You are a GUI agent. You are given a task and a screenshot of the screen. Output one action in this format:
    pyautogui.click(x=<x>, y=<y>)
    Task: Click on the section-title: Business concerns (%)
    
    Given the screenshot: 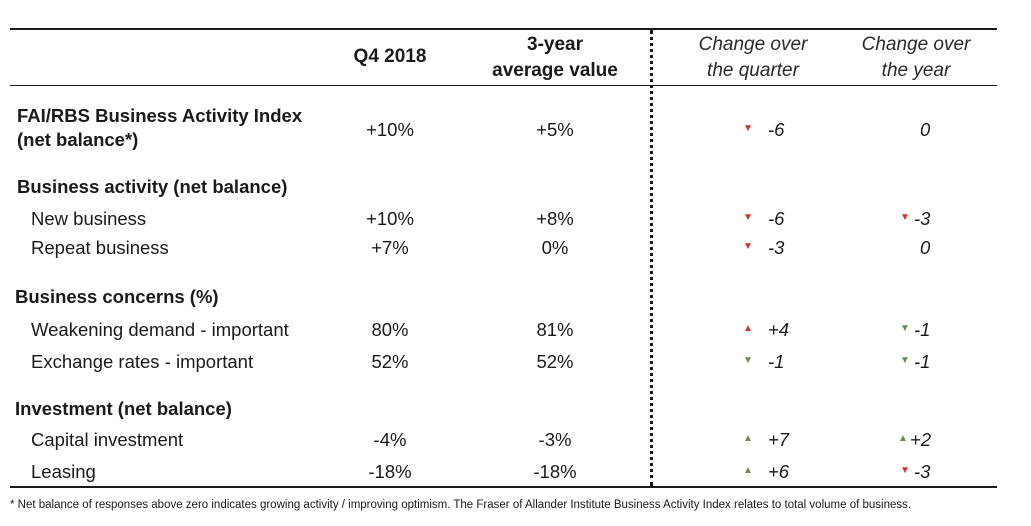 What is the action you would take?
    pyautogui.click(x=117, y=296)
    